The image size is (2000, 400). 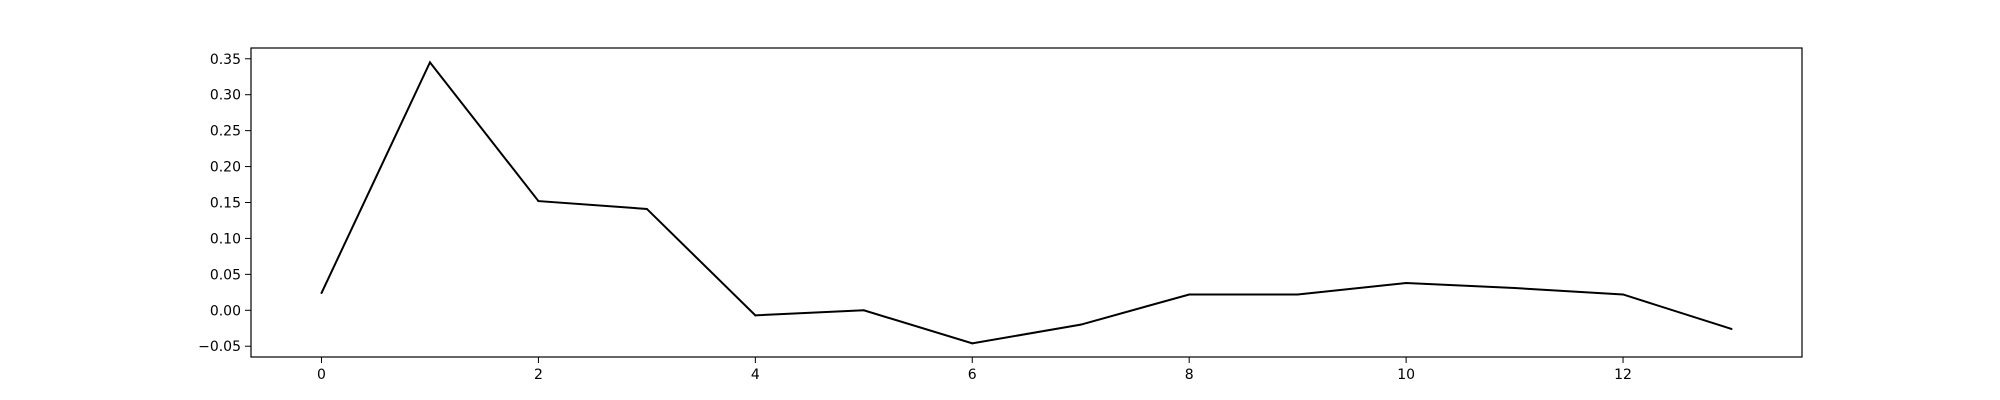 What do you see at coordinates (1623, 375) in the screenshot?
I see `x-tick-label: 12` at bounding box center [1623, 375].